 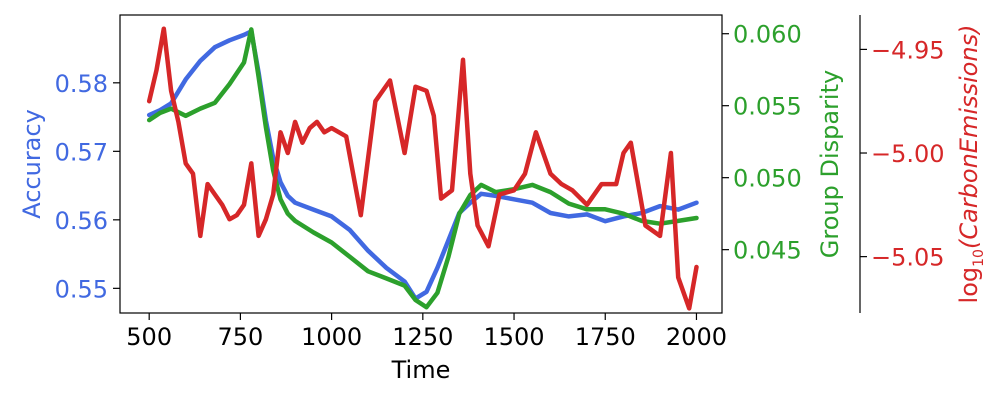 I want to click on group-disparity-tick-label: 0.045, so click(x=767, y=251).